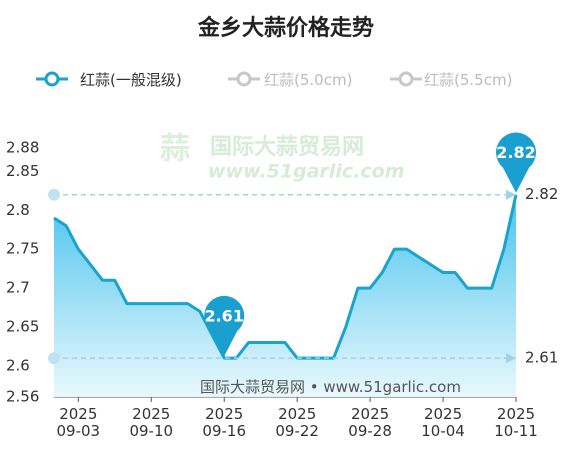 The image size is (572, 464). Describe the element at coordinates (370, 422) in the screenshot. I see `x-tick-label: 2025 09-28` at that location.